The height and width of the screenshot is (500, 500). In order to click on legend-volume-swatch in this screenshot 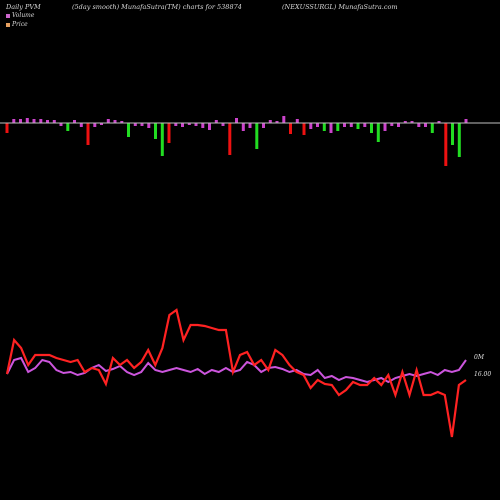, I will do `click(8, 15)`.